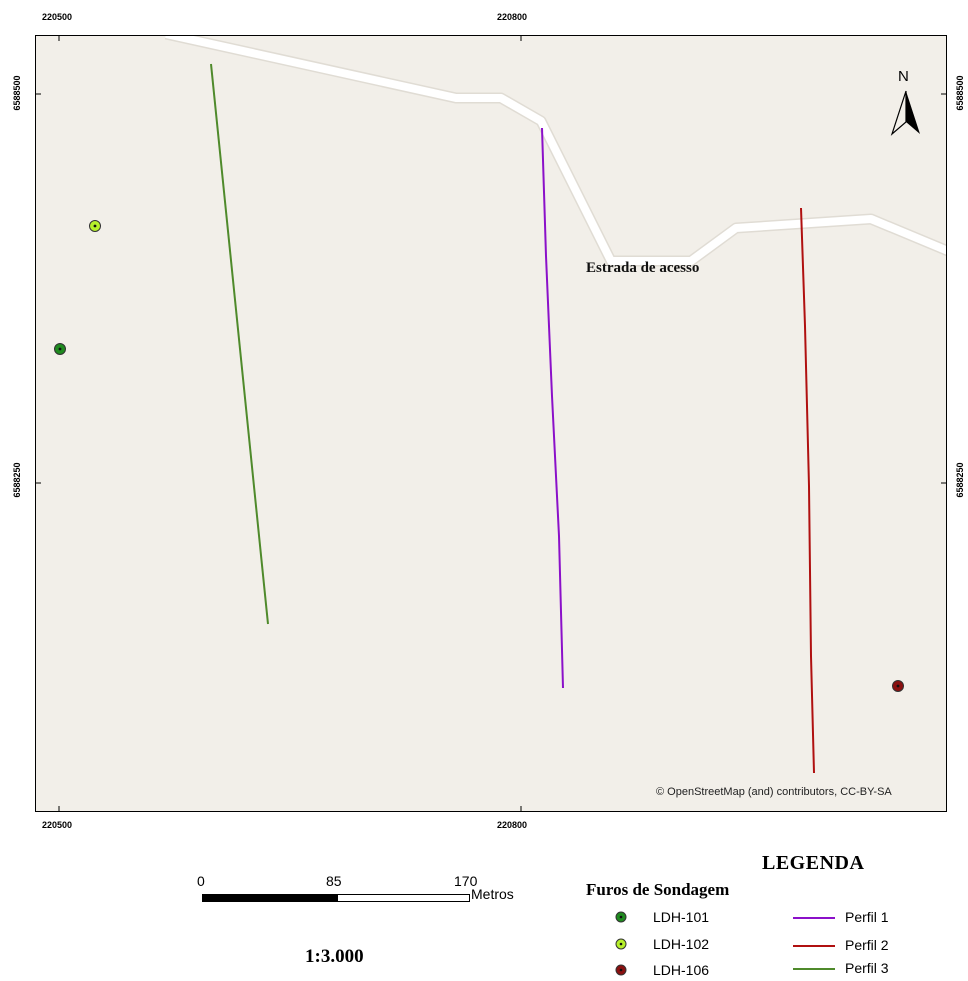  I want to click on scalebar-tick-170: 170, so click(466, 881).